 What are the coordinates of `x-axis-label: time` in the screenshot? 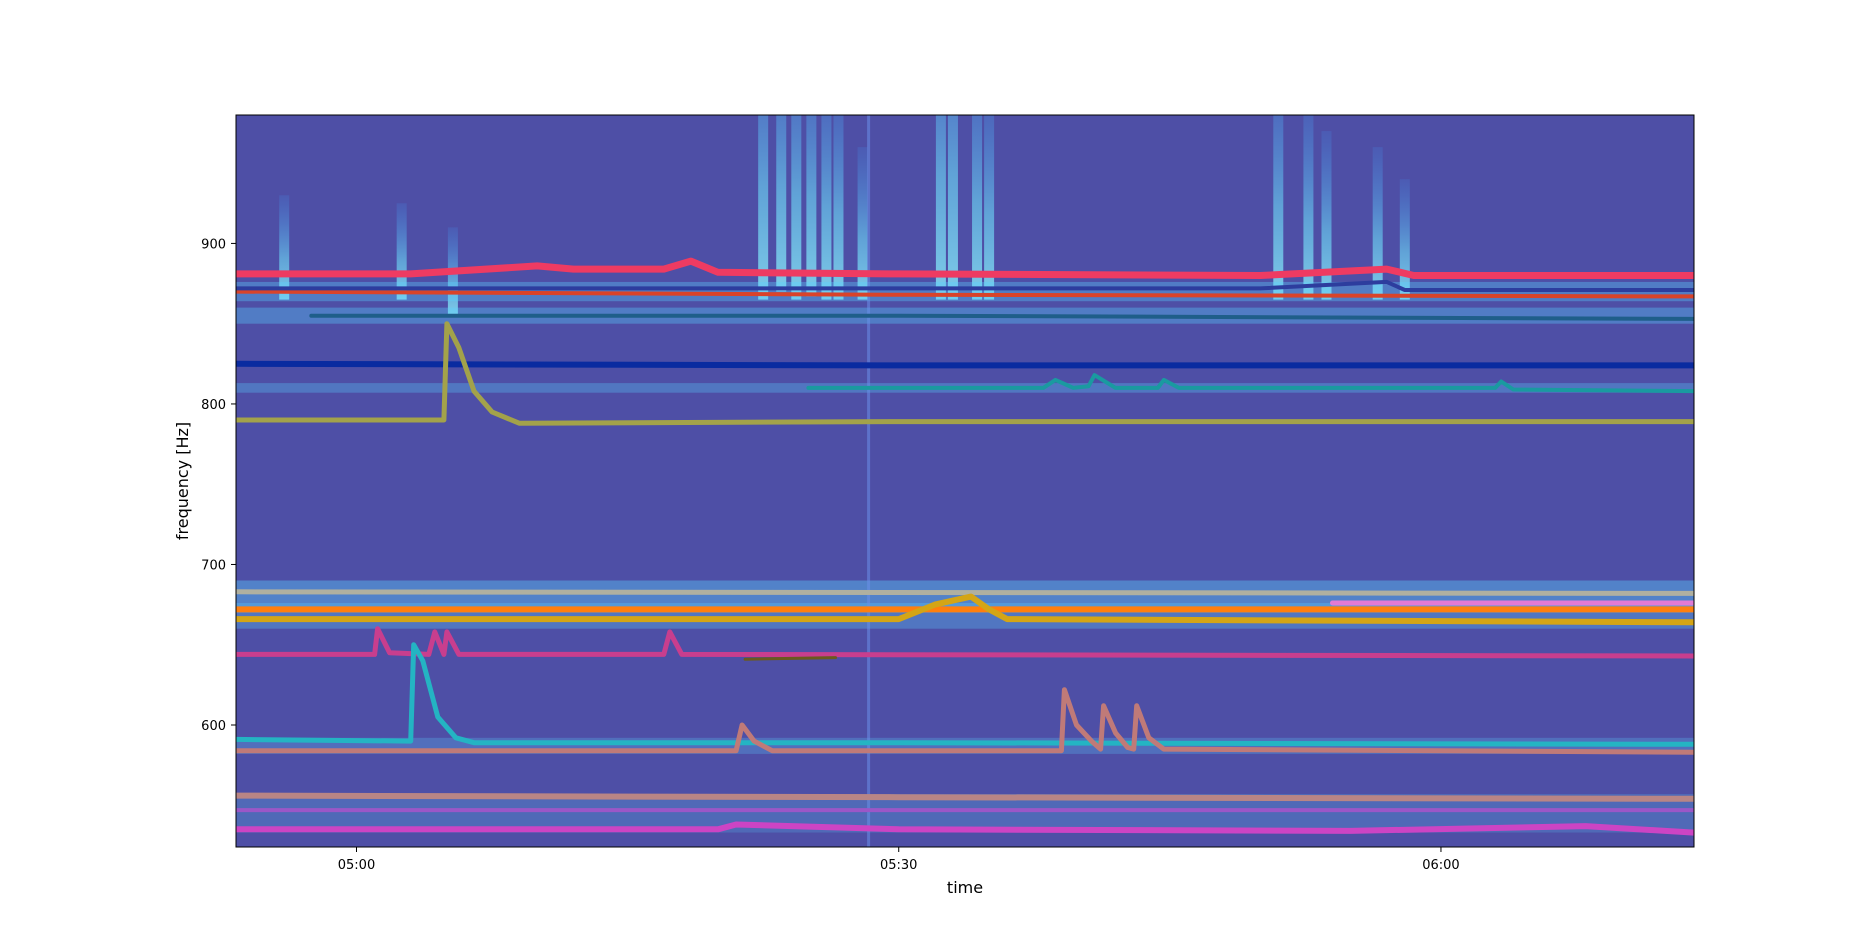 It's located at (965, 887).